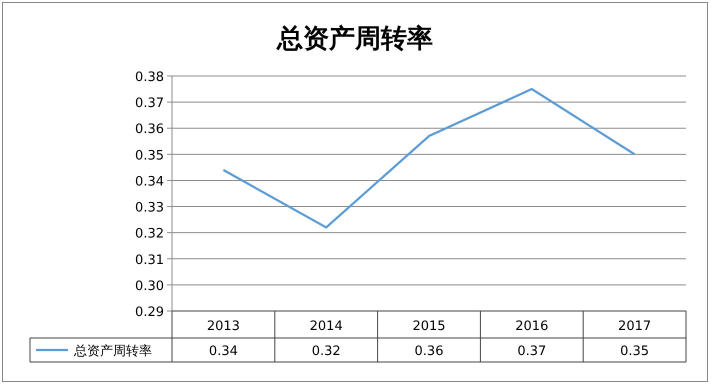 The width and height of the screenshot is (718, 386). I want to click on x-tick-label: 2013, so click(223, 326).